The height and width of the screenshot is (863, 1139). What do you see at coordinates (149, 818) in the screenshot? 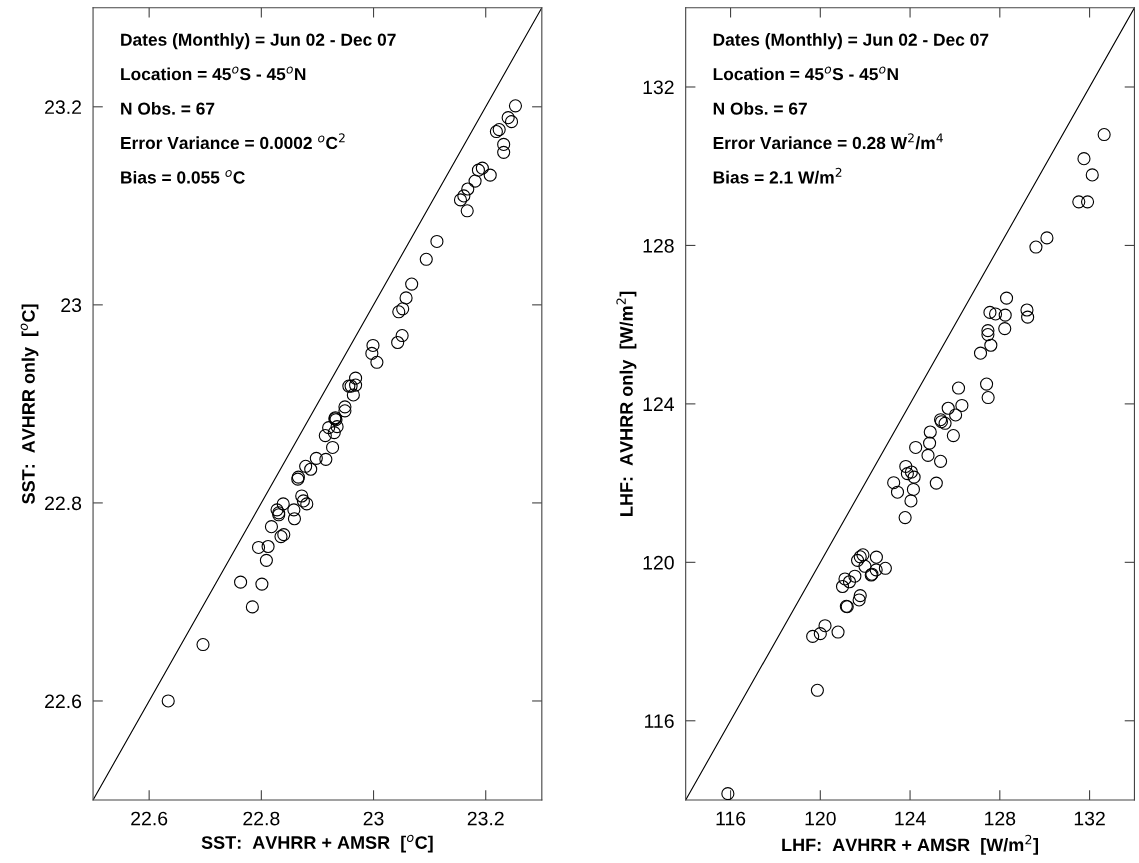
I see `x-tick-label: 22.6` at bounding box center [149, 818].